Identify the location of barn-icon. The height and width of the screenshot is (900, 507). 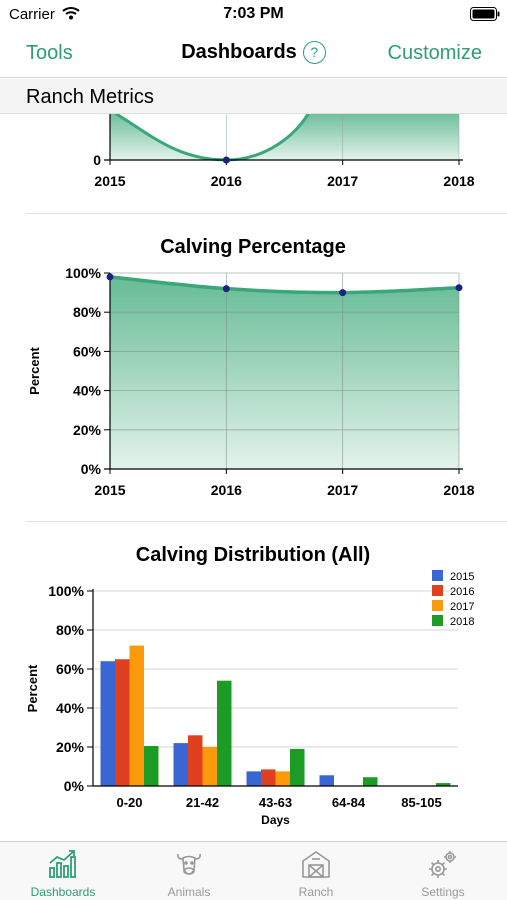
(316, 864).